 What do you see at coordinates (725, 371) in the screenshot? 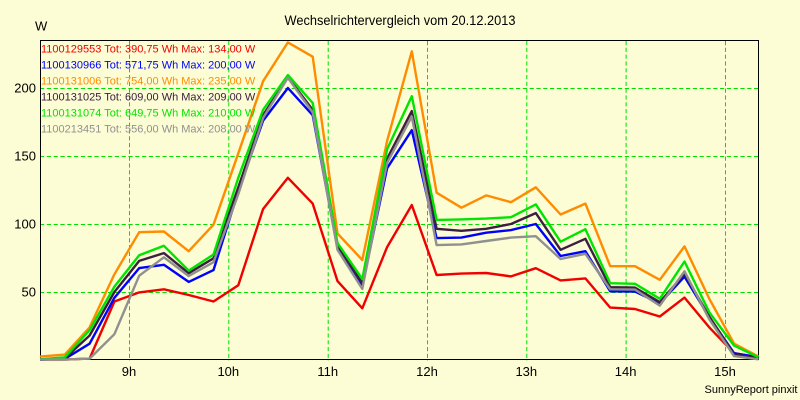
I see `svg-text: 15h` at bounding box center [725, 371].